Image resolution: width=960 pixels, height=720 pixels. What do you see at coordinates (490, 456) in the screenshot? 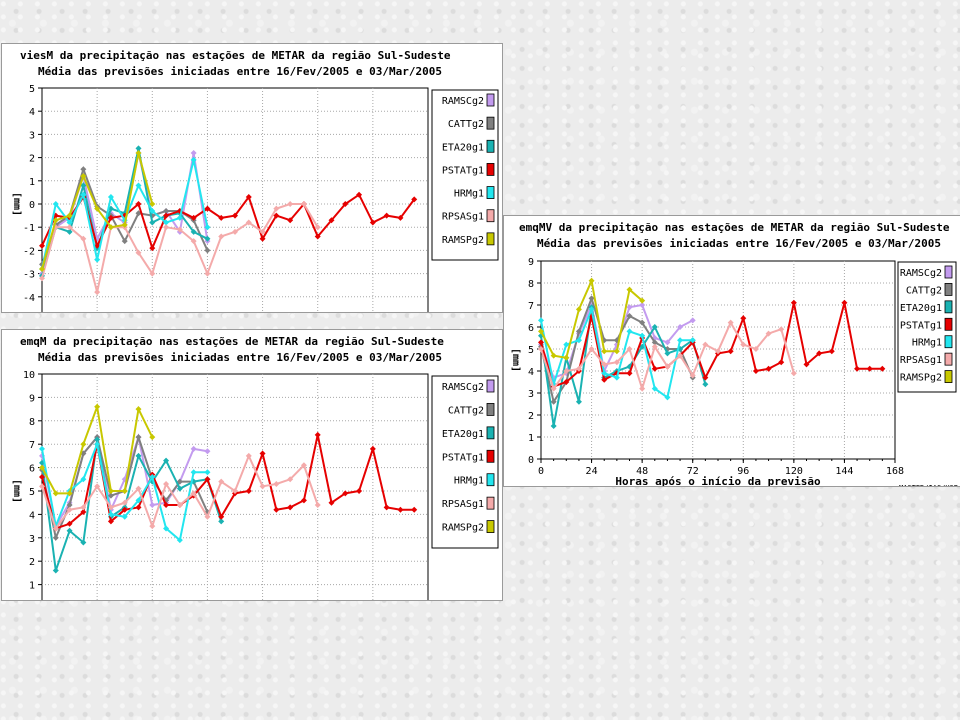
I see `legend-swatch-PSTATg1` at bounding box center [490, 456].